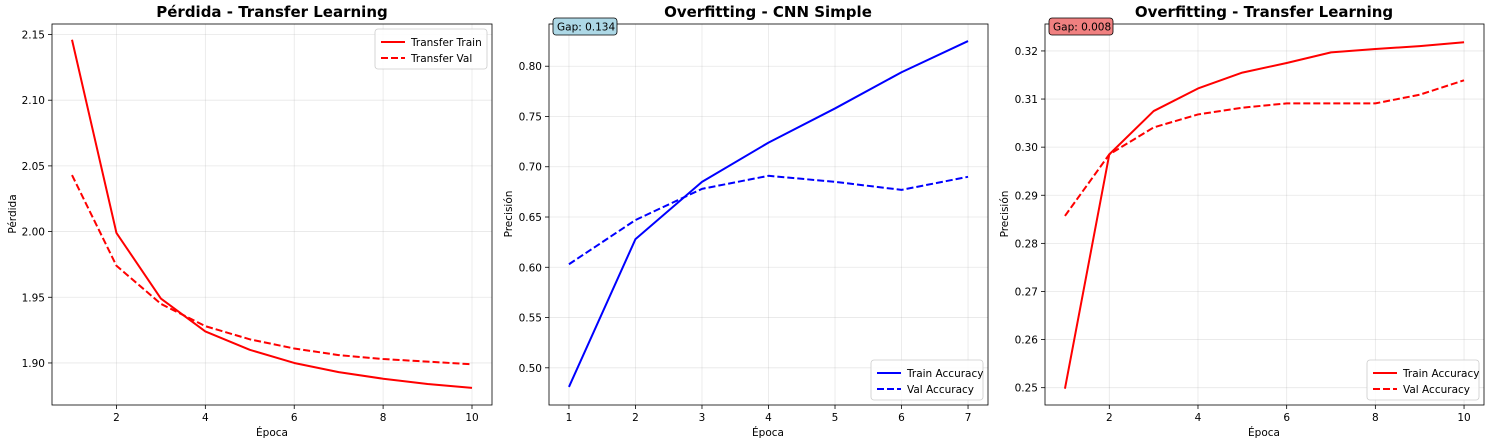 The image size is (1493, 445). What do you see at coordinates (272, 12) in the screenshot?
I see `chart-title: Pérdida - Transfer Learning` at bounding box center [272, 12].